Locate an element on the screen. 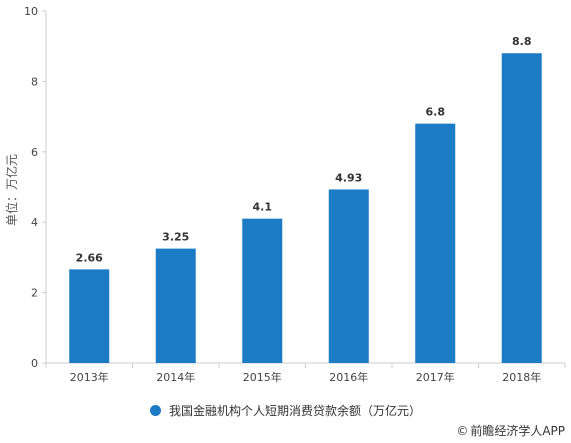 The image size is (571, 443). y-tick-label: 6 is located at coordinates (34, 152).